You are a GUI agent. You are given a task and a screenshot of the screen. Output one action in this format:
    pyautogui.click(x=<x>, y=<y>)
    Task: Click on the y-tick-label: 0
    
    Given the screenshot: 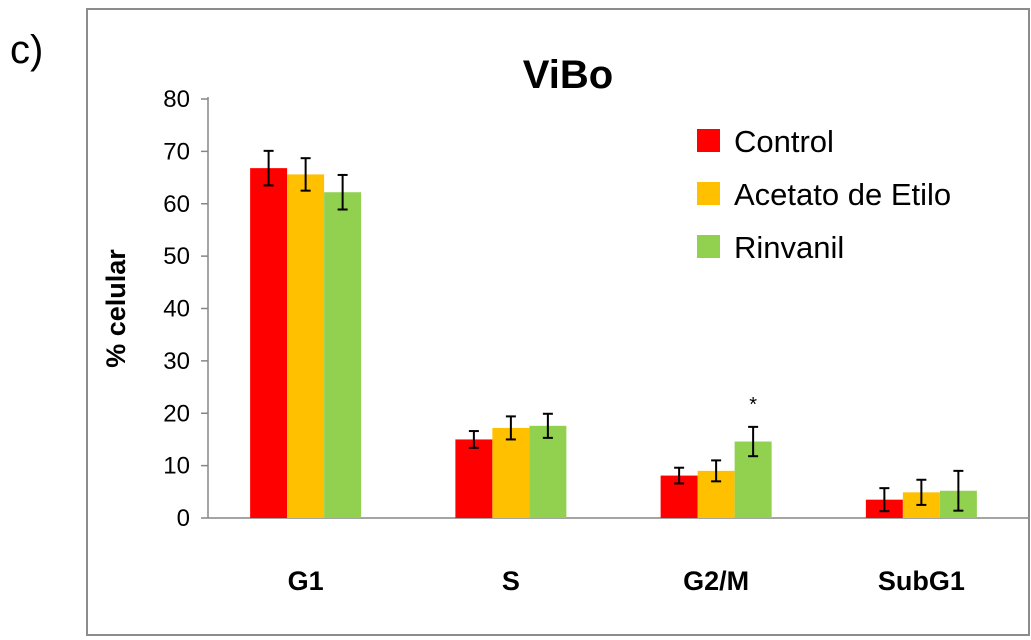 What is the action you would take?
    pyautogui.click(x=183, y=518)
    